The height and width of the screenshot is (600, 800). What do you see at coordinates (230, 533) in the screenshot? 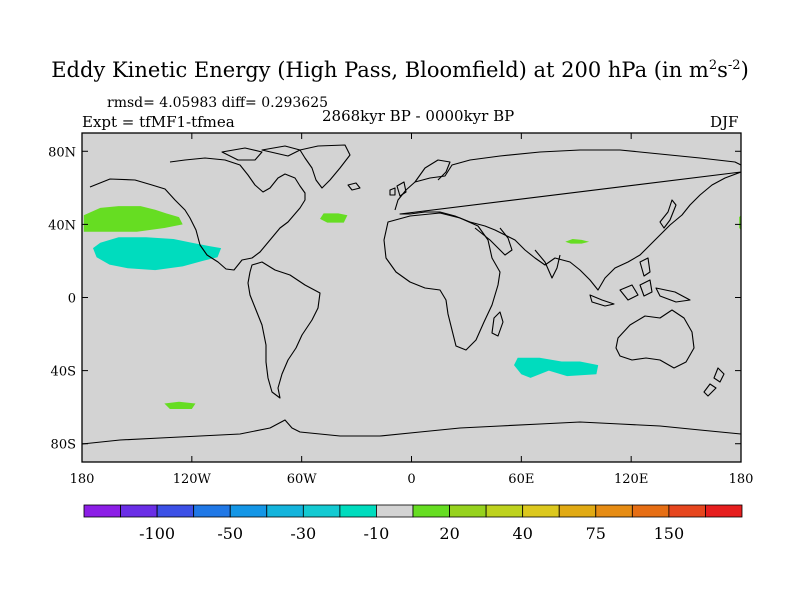
I see `colorbar-label: -50` at bounding box center [230, 533].